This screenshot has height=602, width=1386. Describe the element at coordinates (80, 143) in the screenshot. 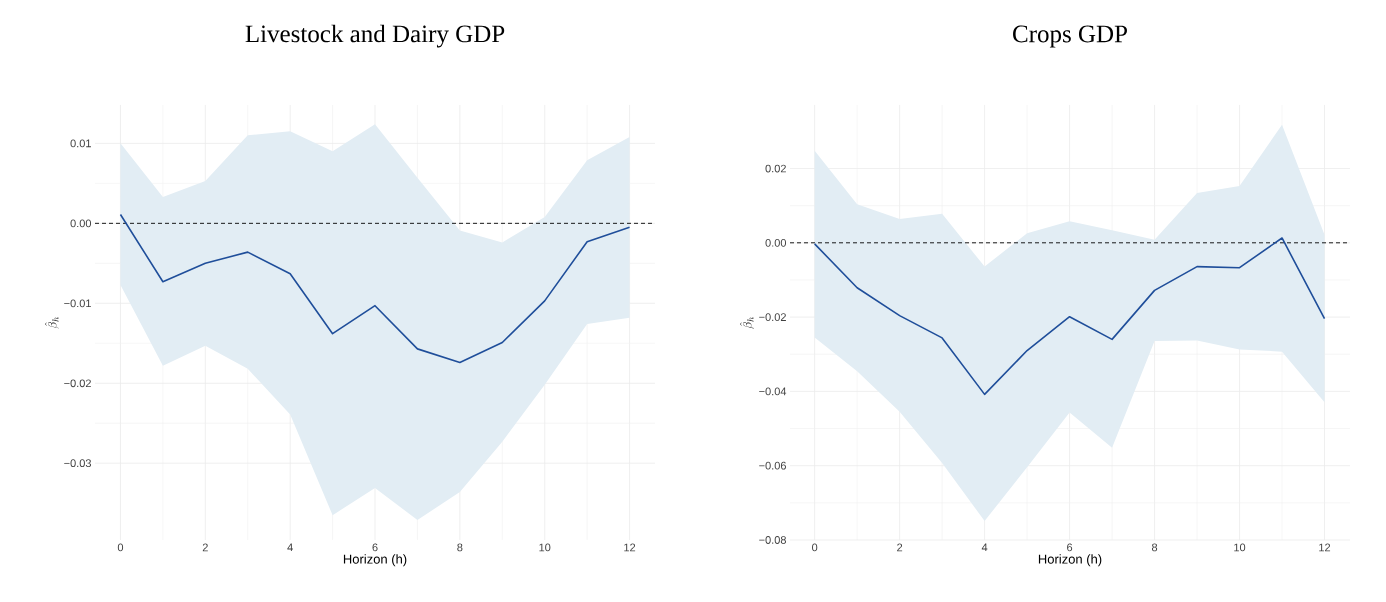

I see `y-tick-label: 0.01` at that location.